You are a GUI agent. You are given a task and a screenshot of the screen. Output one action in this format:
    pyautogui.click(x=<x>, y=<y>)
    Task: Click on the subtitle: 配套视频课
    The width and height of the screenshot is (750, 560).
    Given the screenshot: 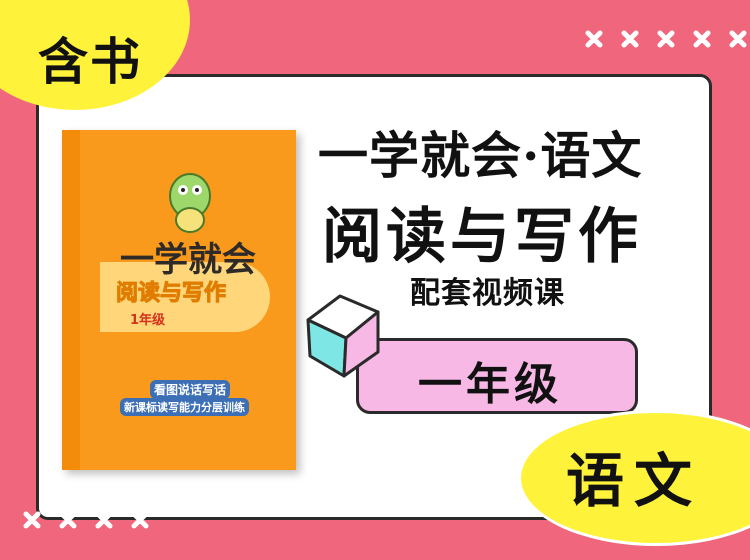 What is the action you would take?
    pyautogui.click(x=487, y=293)
    